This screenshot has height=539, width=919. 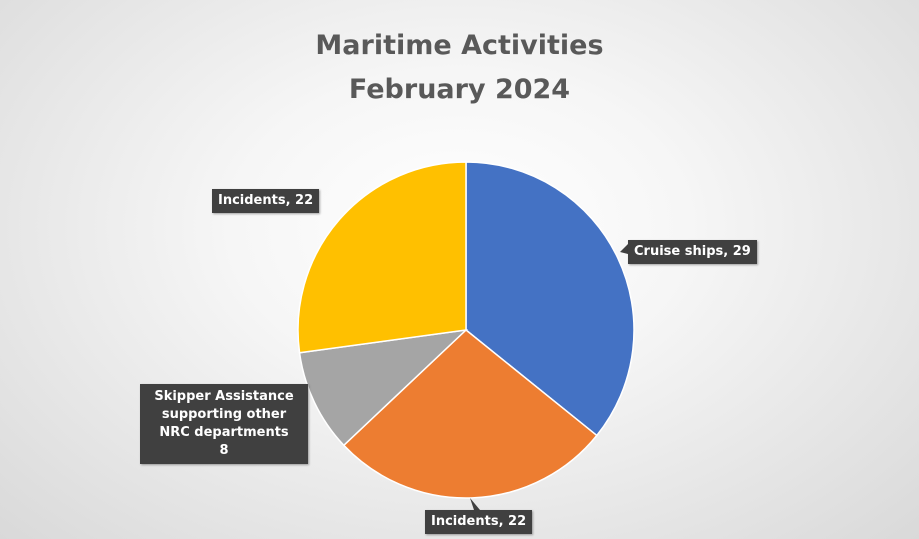 I want to click on data-label-skipper-line-3: NRC departments, so click(x=224, y=432).